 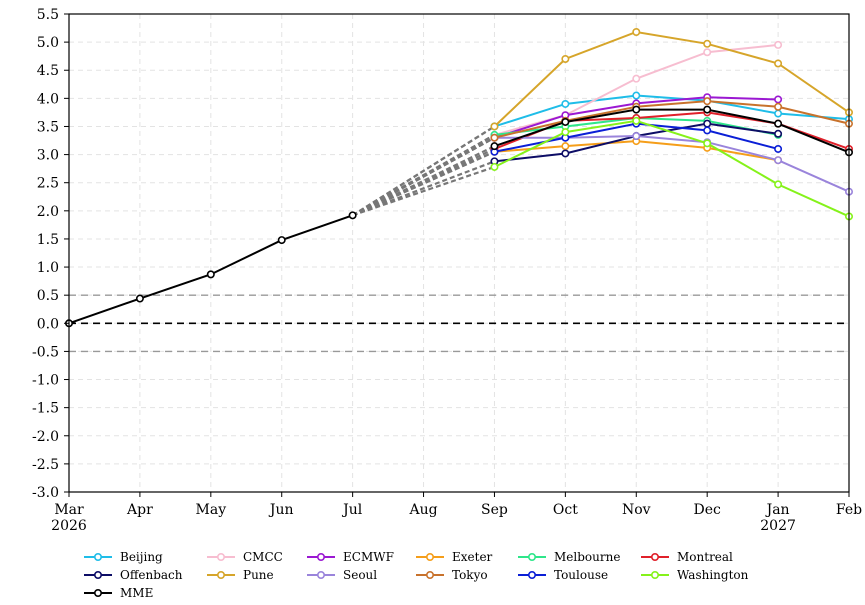 What do you see at coordinates (45, 493) in the screenshot?
I see `y-tick-label: -3.0` at bounding box center [45, 493].